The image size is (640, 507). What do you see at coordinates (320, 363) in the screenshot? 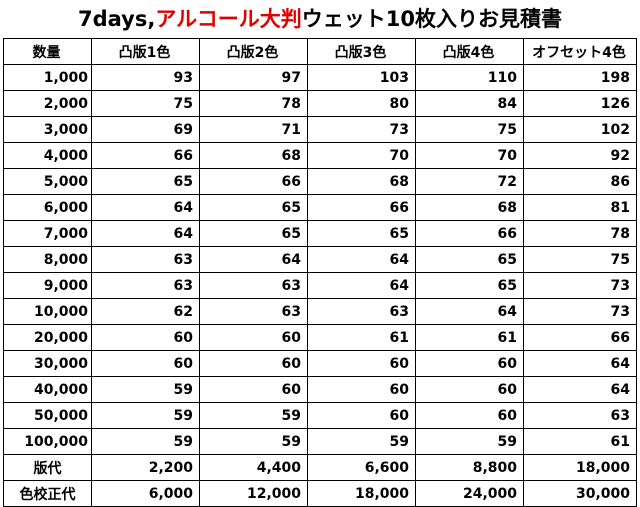
I see `table-row: 30,000 60 60 60 60 64` at bounding box center [320, 363].